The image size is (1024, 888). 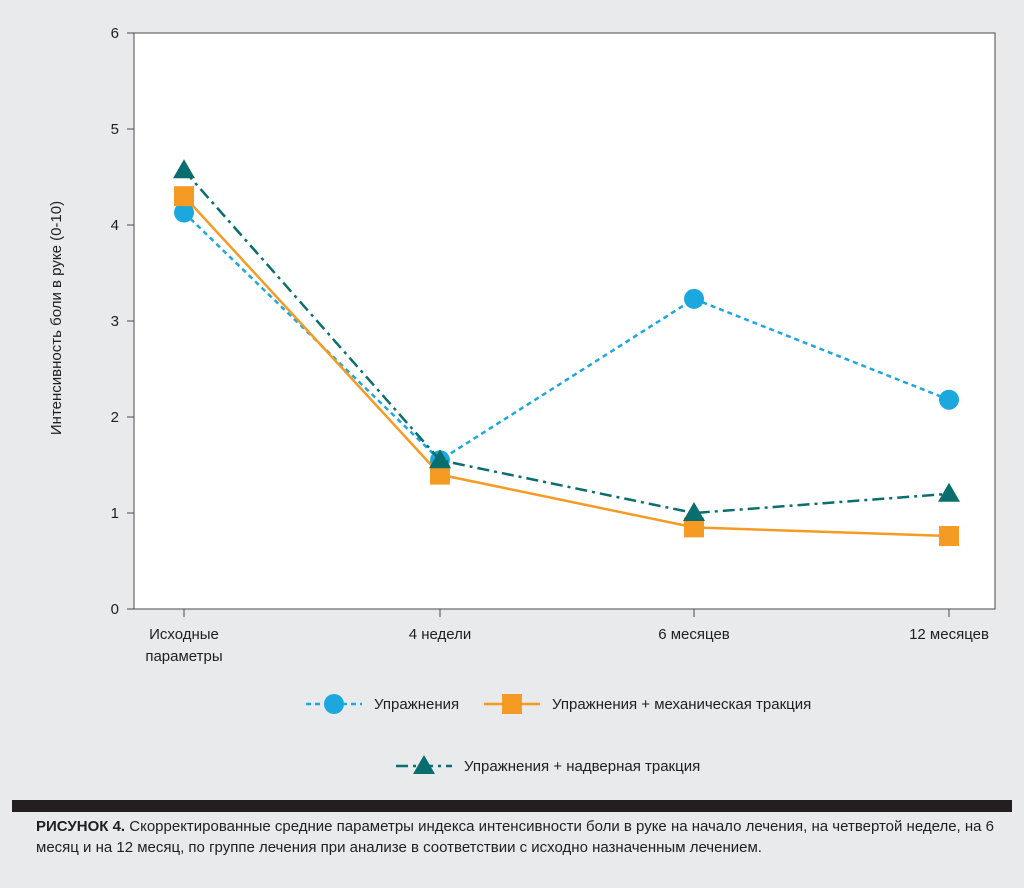 I want to click on x-tick-label: 6 месяцев, so click(x=694, y=634).